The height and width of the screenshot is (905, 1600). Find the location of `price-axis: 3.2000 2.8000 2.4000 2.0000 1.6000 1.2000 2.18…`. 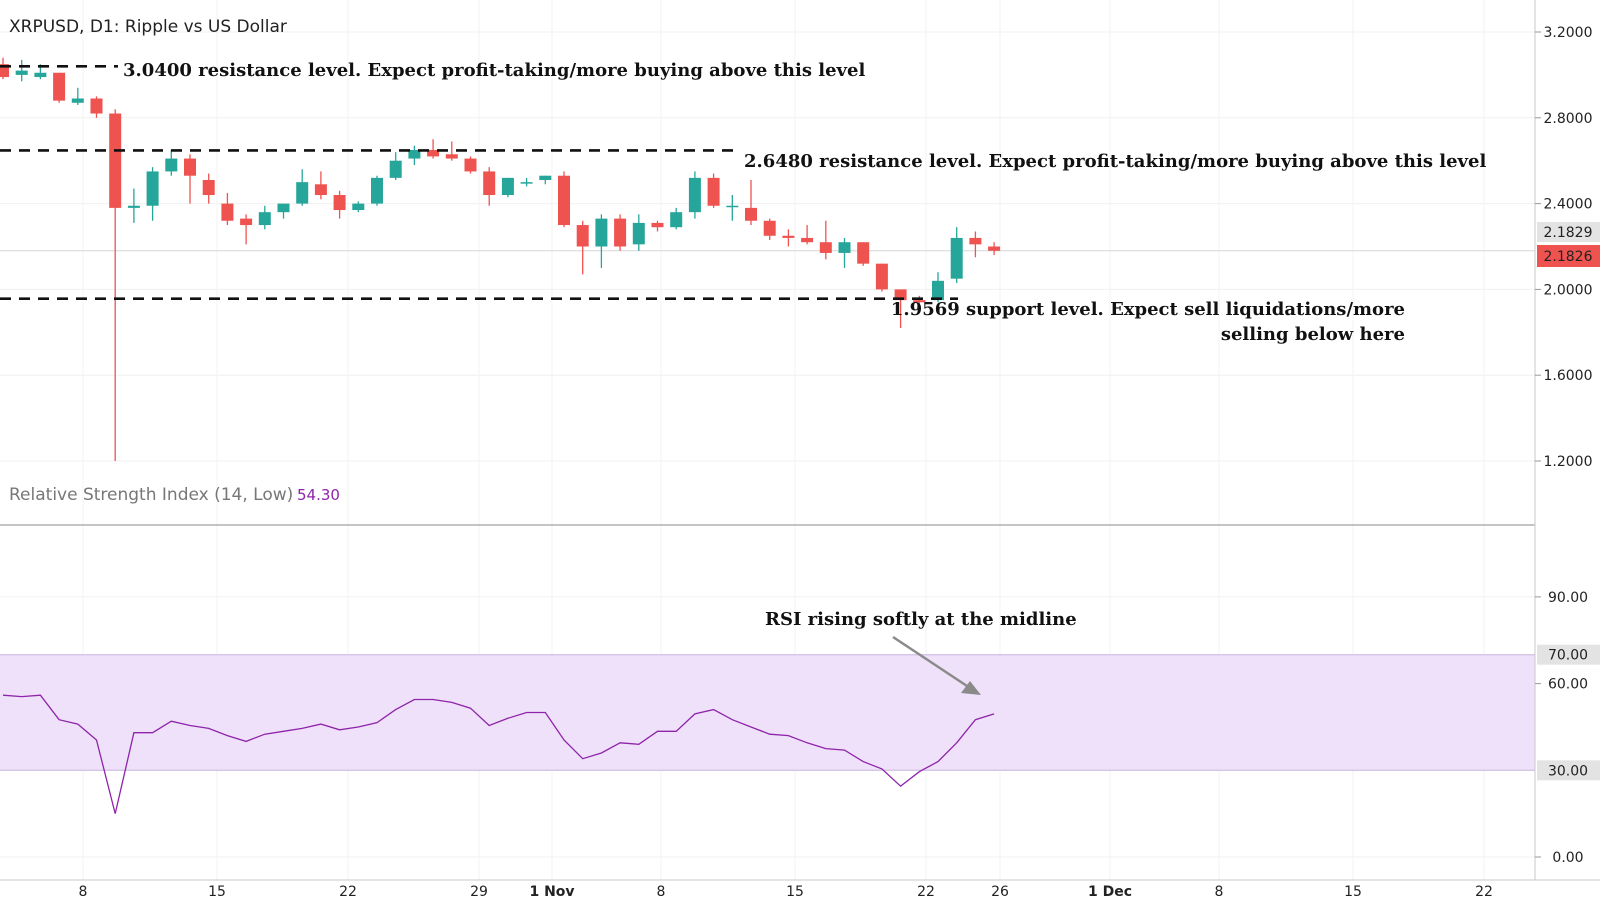

price-axis: 3.2000 2.8000 2.4000 2.0000 1.6000 1.2000 2.18… is located at coordinates (1567, 247).